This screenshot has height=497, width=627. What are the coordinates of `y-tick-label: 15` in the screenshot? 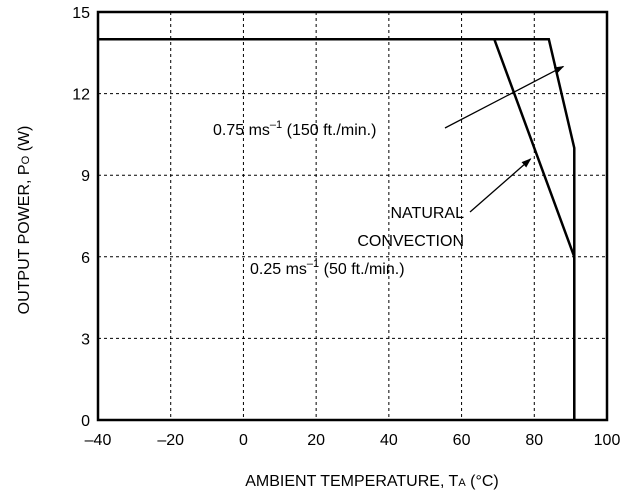 It's located at (81, 13).